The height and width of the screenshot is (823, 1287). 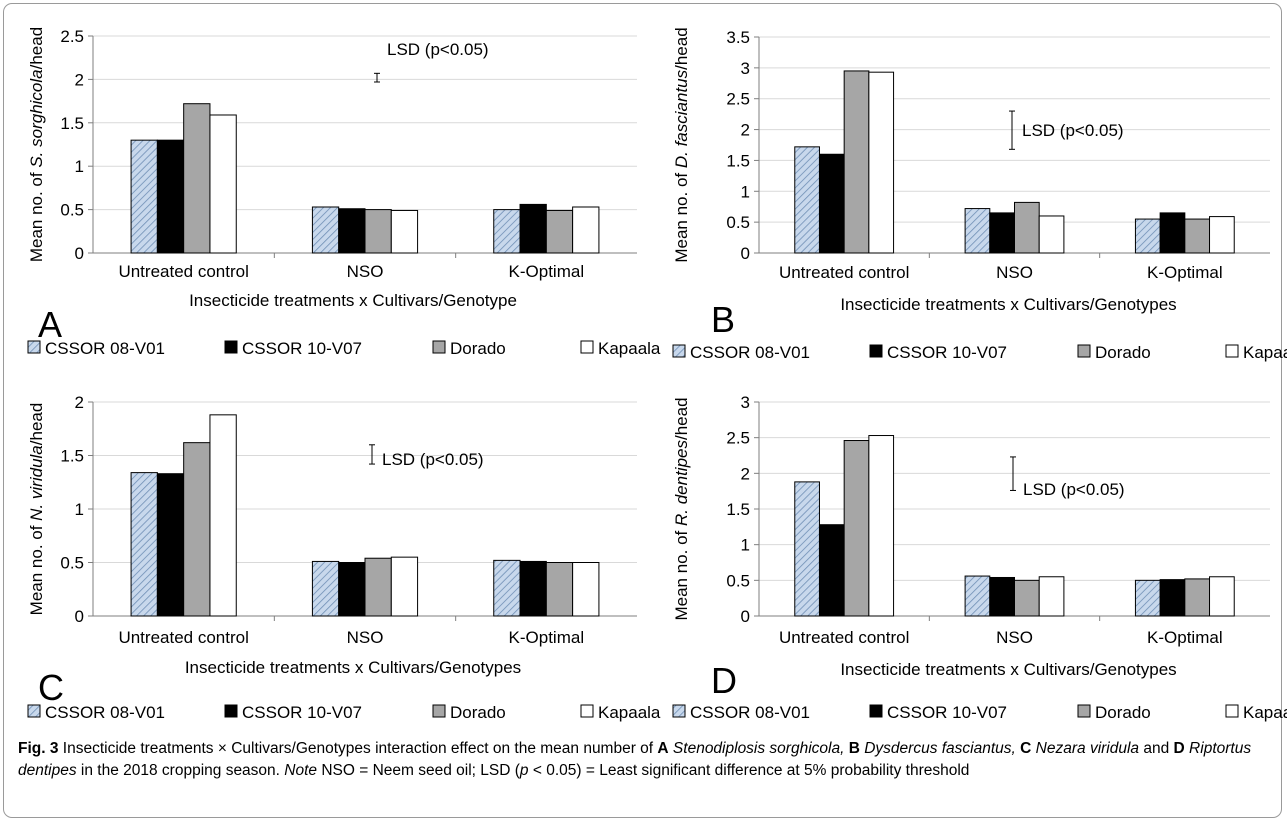 I want to click on caption-part: p, so click(x=524, y=770).